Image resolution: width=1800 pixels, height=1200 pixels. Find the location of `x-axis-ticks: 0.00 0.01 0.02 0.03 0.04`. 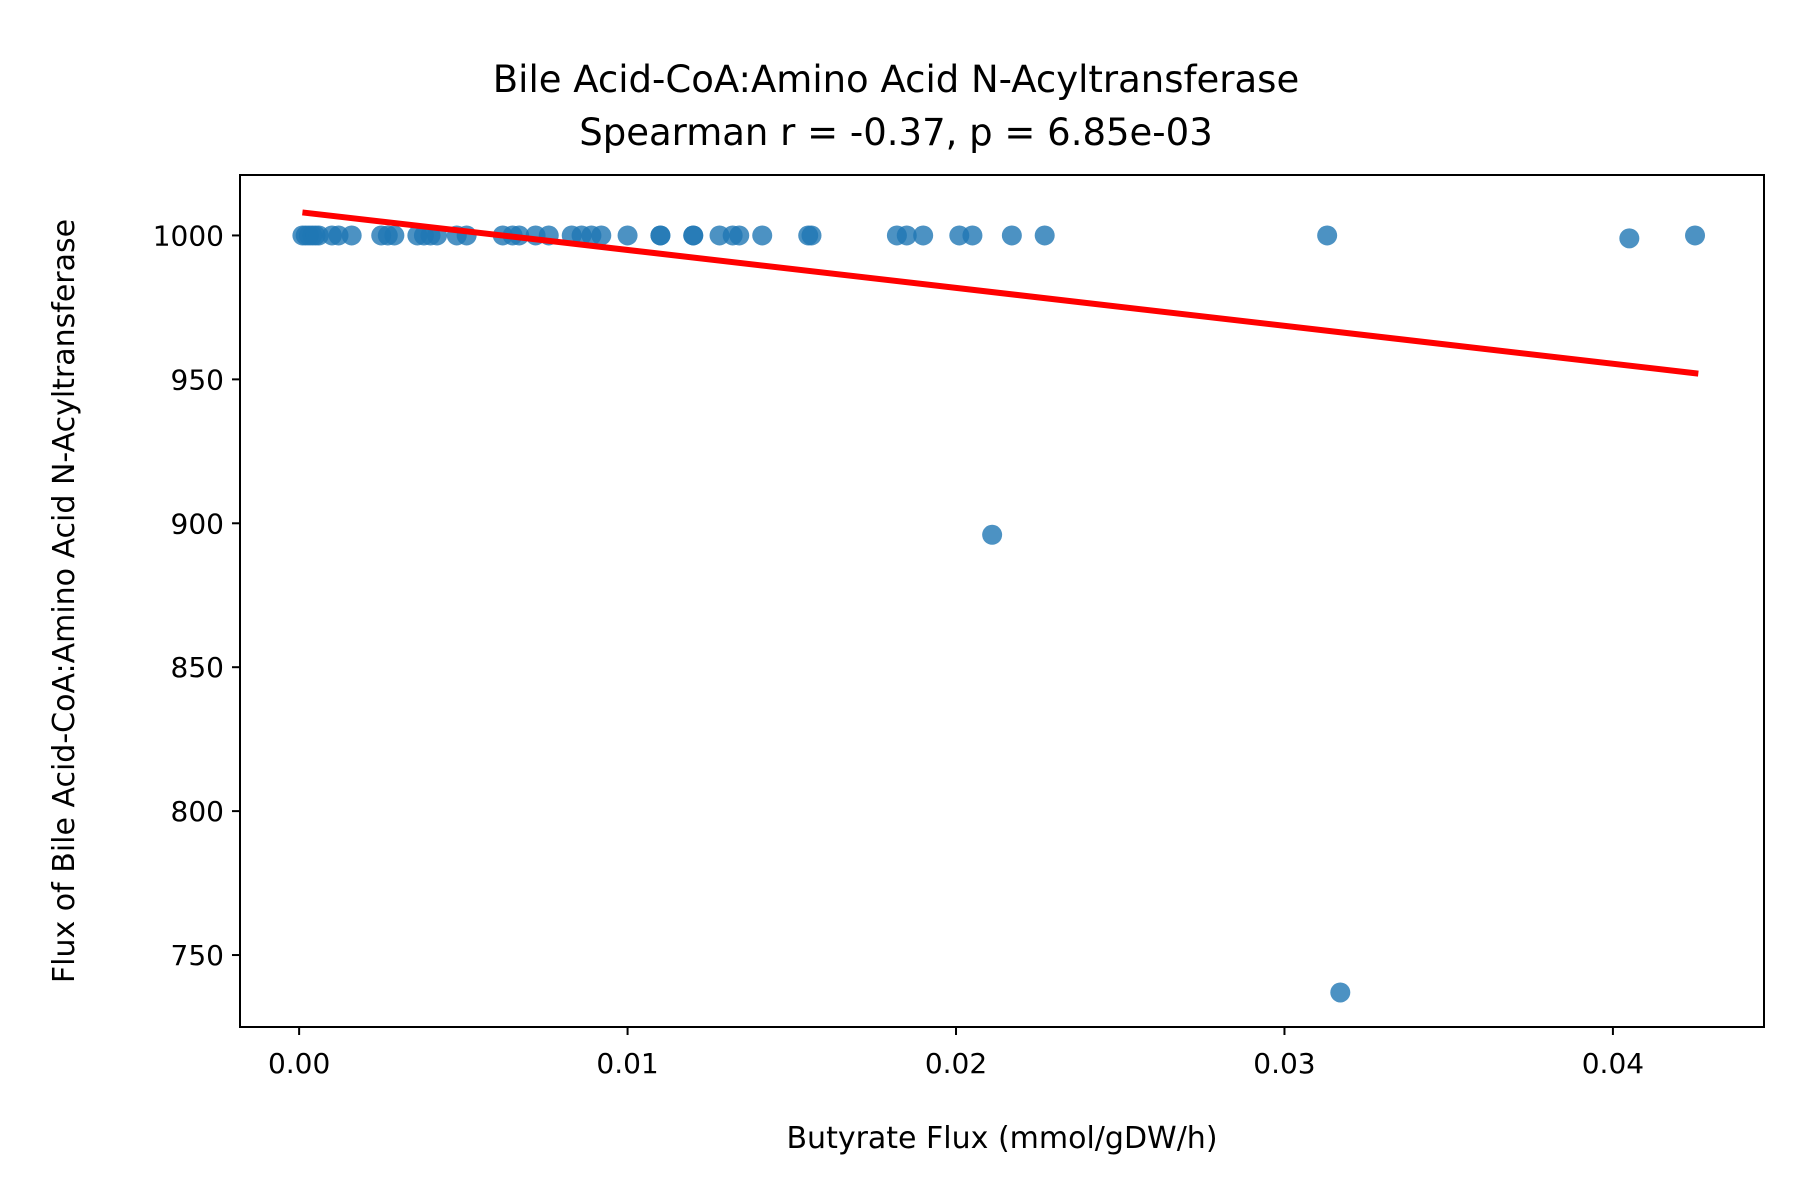

x-axis-ticks: 0.00 0.01 0.02 0.03 0.04 is located at coordinates (956, 1053).